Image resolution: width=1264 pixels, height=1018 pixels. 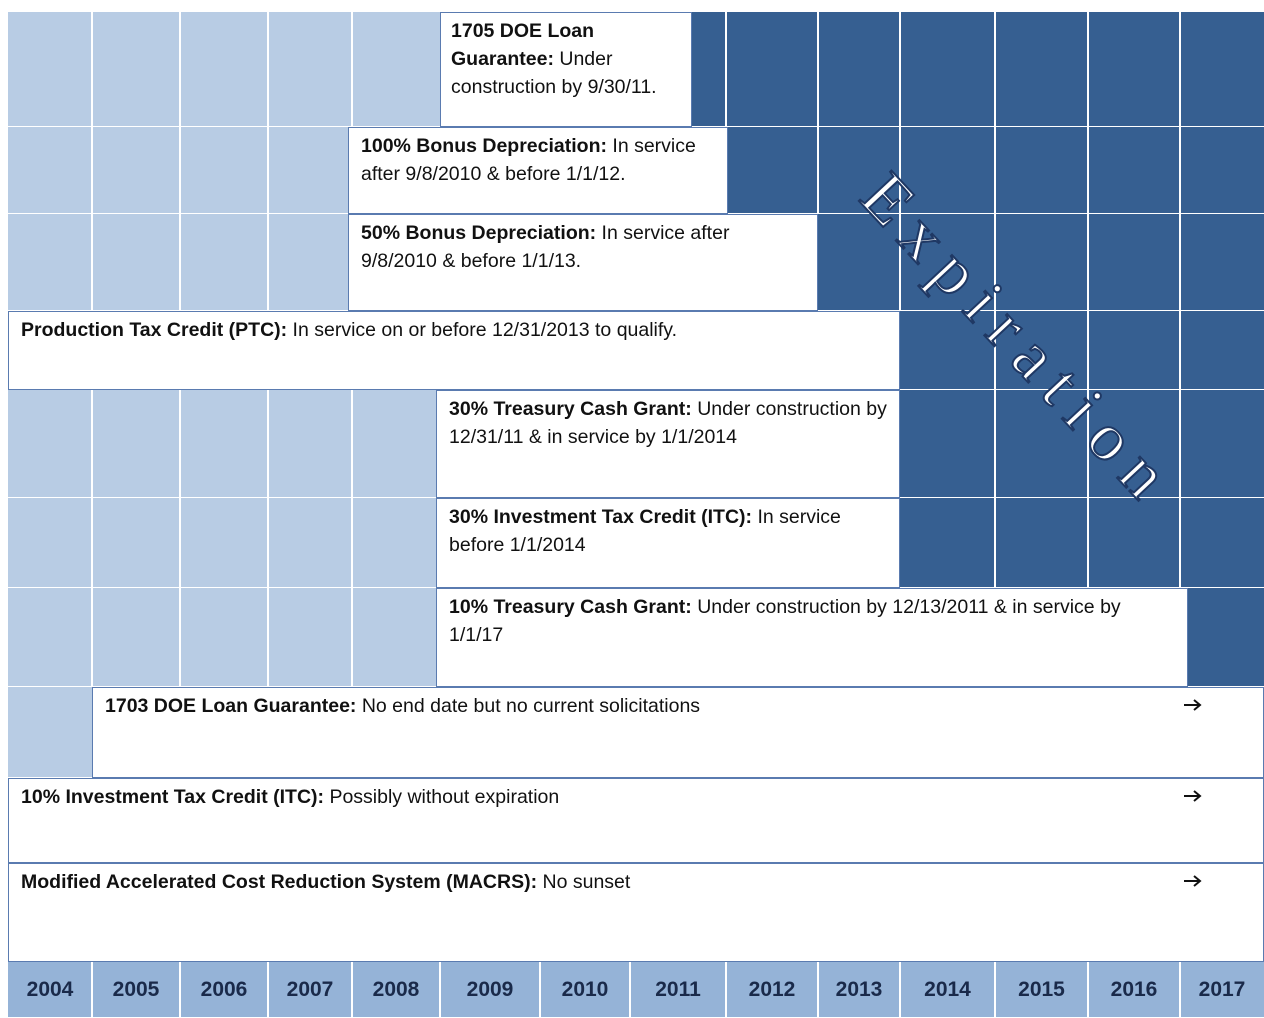 What do you see at coordinates (528, 706) in the screenshot?
I see `program-condition: No end date but no current solicitations` at bounding box center [528, 706].